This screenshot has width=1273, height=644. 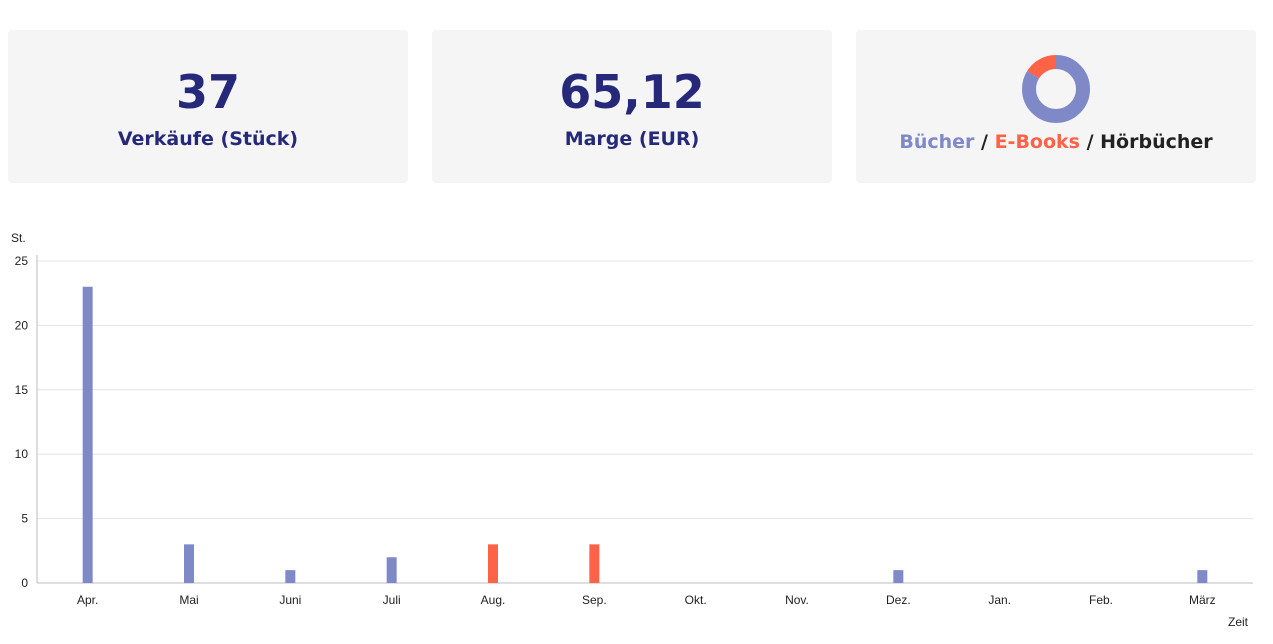 I want to click on legend-audiobooks: Hörbücher, so click(x=1156, y=142).